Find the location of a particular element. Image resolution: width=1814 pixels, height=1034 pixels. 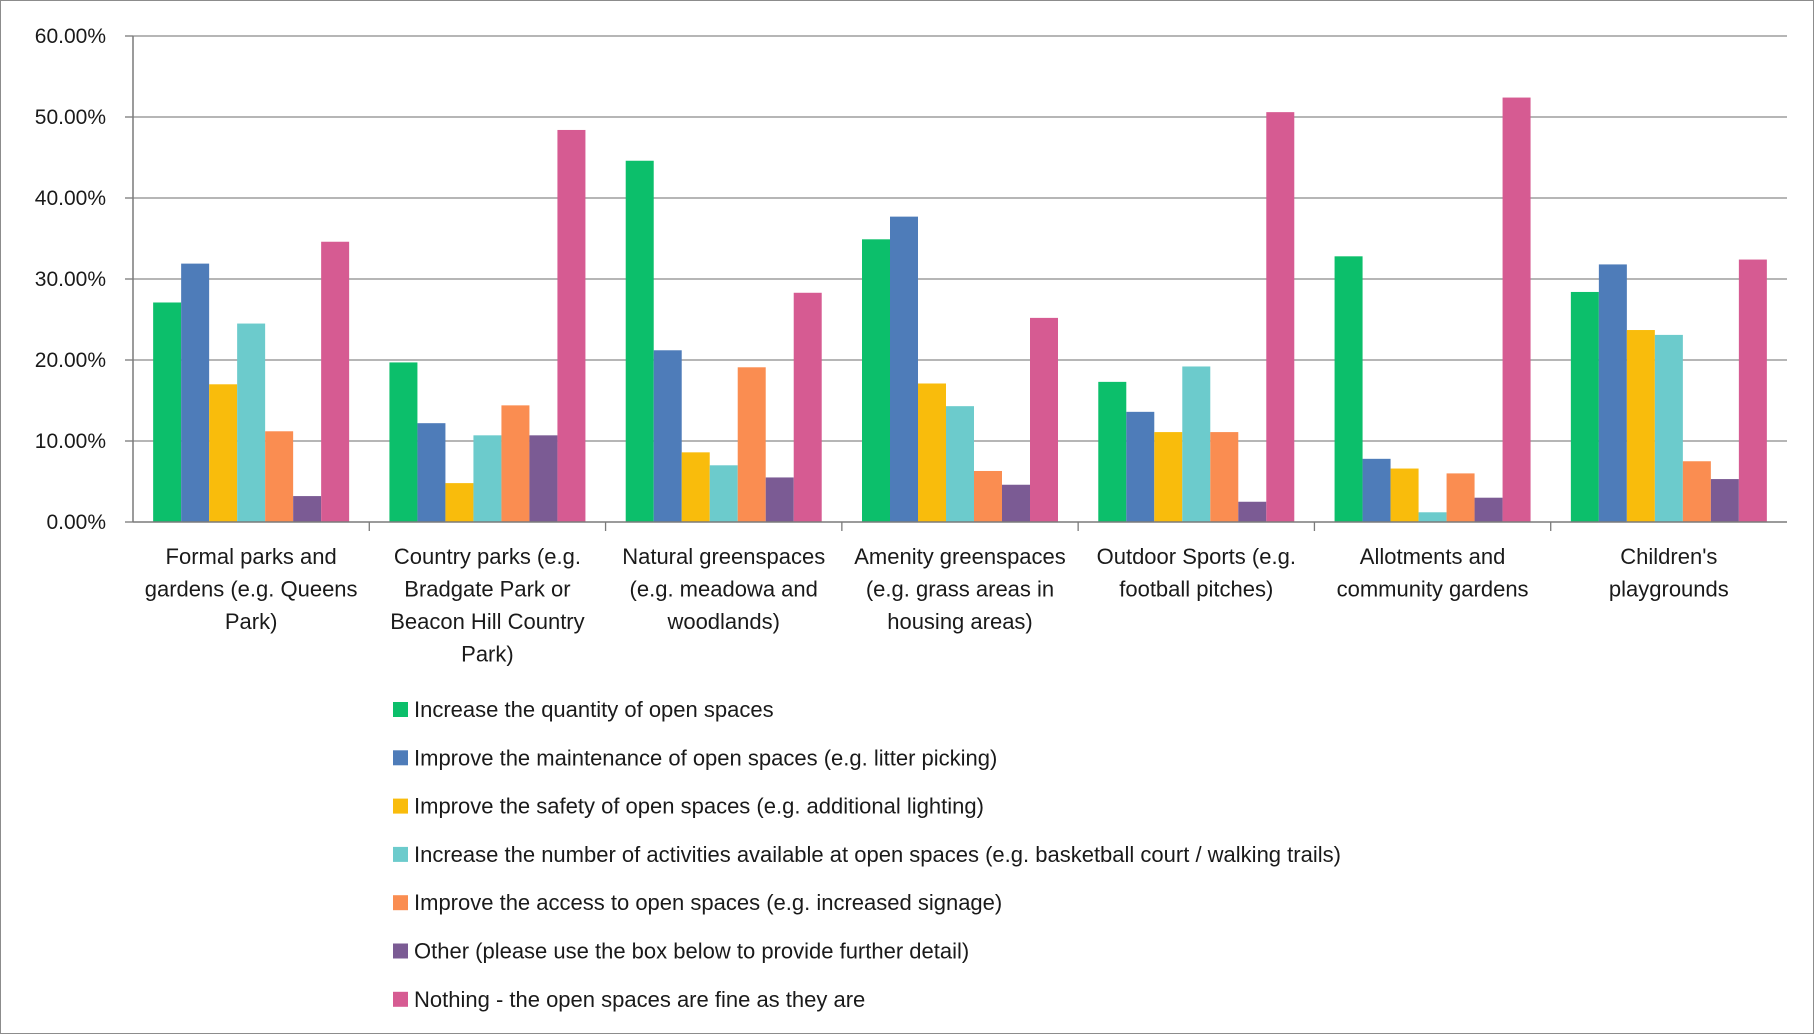

x-category-label-line: Outdoor Sports (e.g. is located at coordinates (1196, 556).